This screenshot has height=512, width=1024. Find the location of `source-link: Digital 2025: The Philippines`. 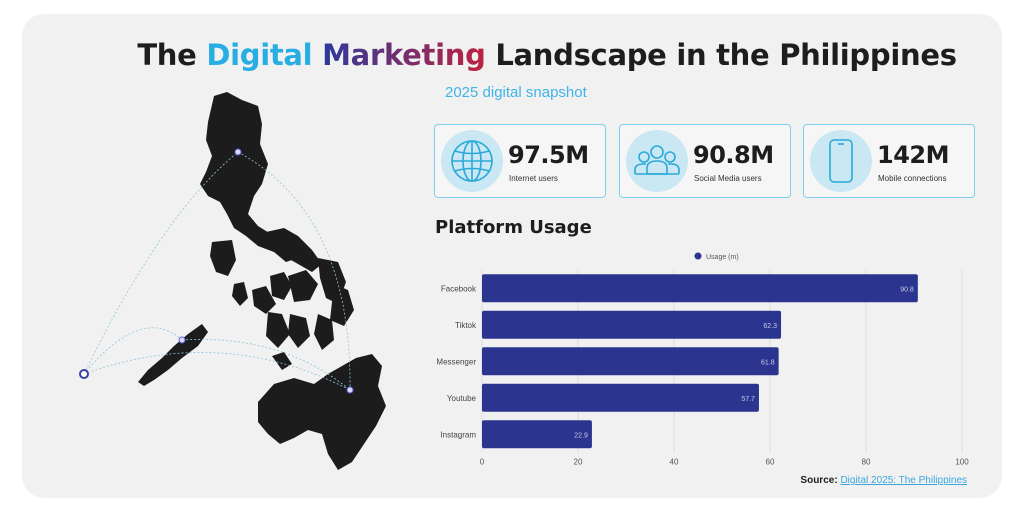

source-link: Digital 2025: The Philippines is located at coordinates (903, 480).